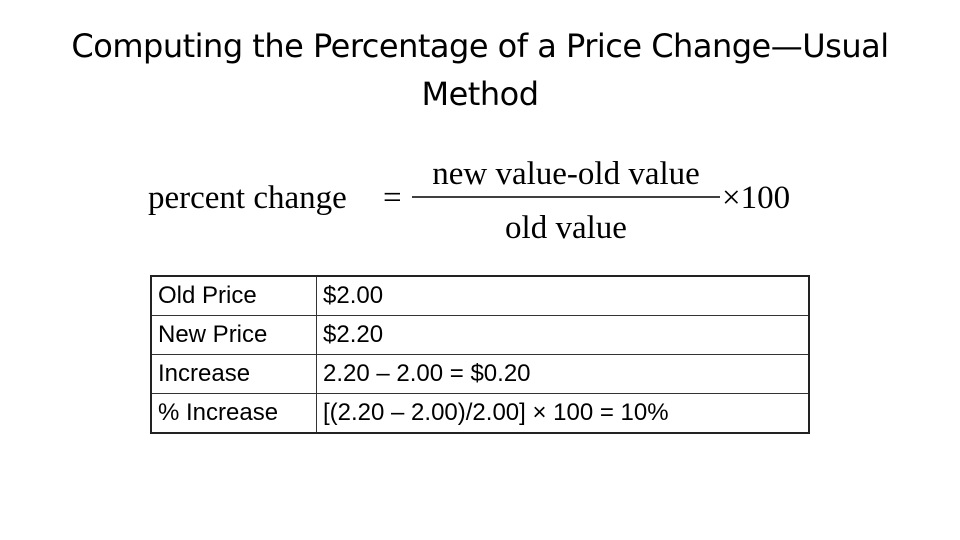 This screenshot has height=540, width=960. I want to click on table-row: Old Price $2.00, so click(480, 295).